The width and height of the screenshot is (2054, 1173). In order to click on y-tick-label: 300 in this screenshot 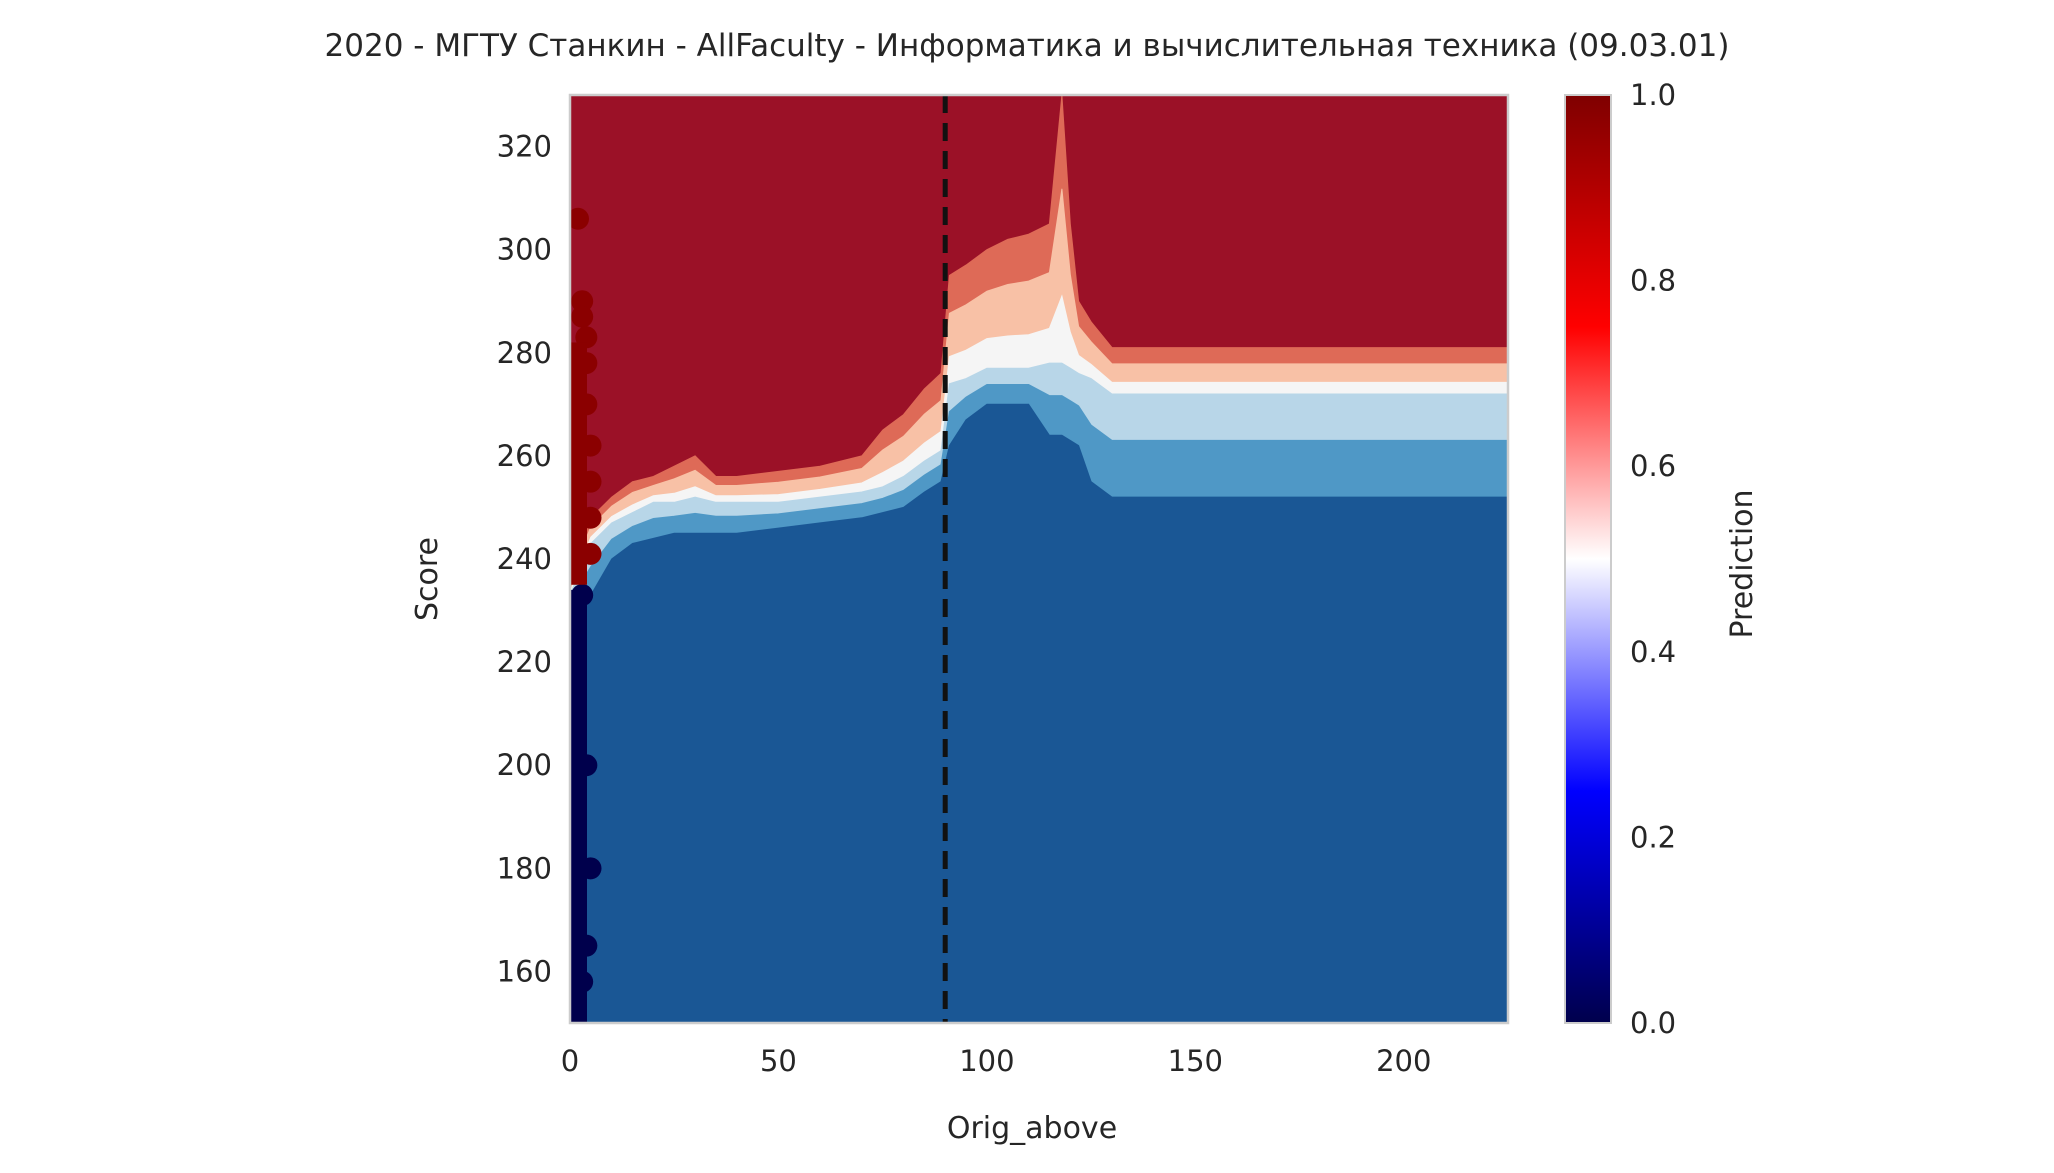, I will do `click(524, 250)`.